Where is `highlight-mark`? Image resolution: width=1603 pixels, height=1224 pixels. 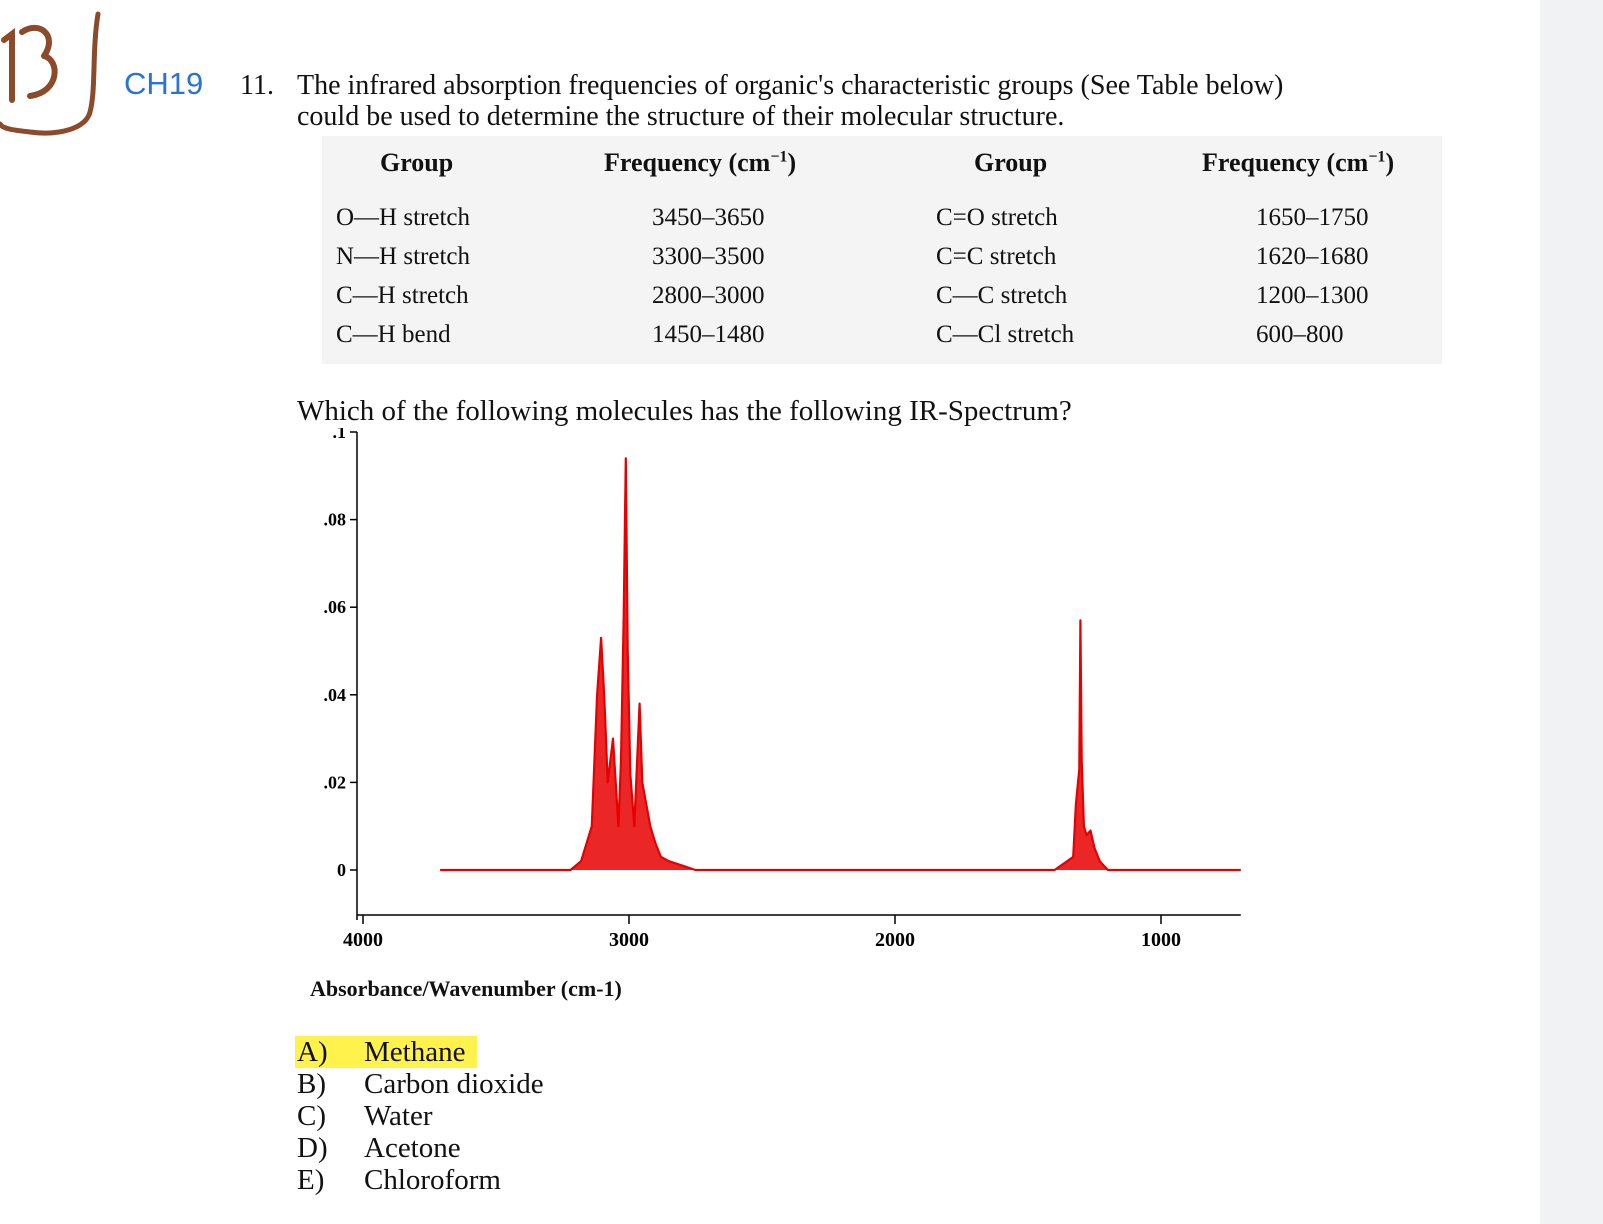 highlight-mark is located at coordinates (386, 1052).